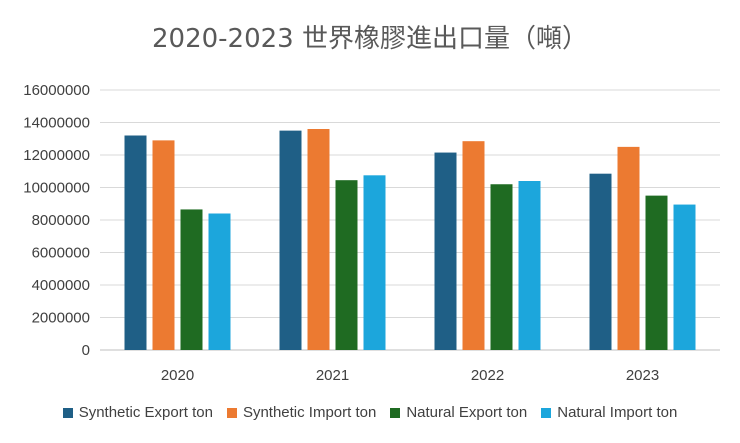 The image size is (740, 443). I want to click on bar-2020-natural-export-ton, so click(191, 279).